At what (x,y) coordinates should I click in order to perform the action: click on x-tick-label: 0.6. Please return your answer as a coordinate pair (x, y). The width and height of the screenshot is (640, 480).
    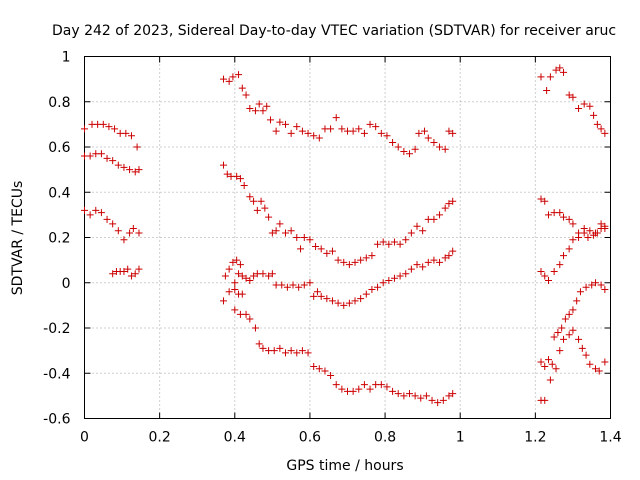
    Looking at the image, I should click on (310, 438).